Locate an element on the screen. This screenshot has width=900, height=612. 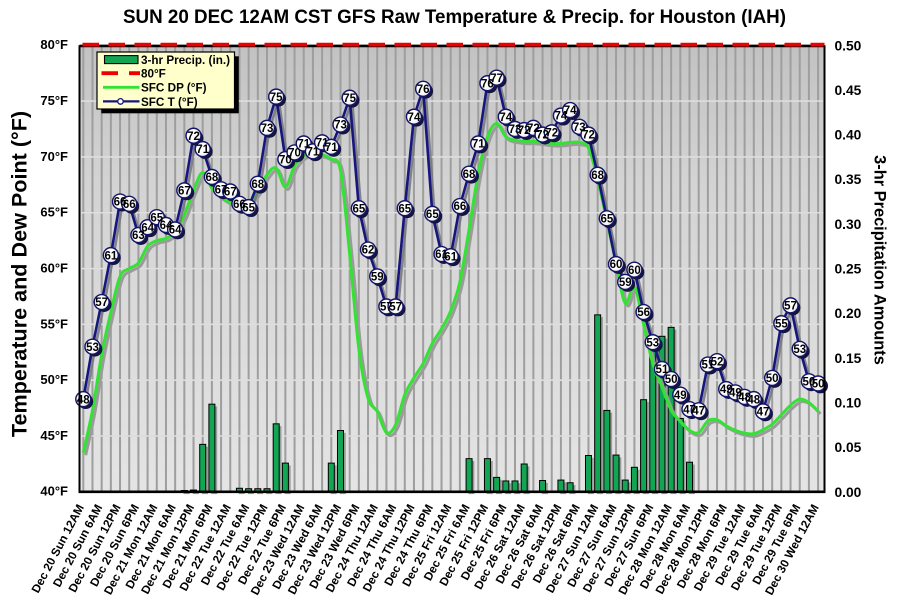
svg-text: 65°F is located at coordinates (54, 212).